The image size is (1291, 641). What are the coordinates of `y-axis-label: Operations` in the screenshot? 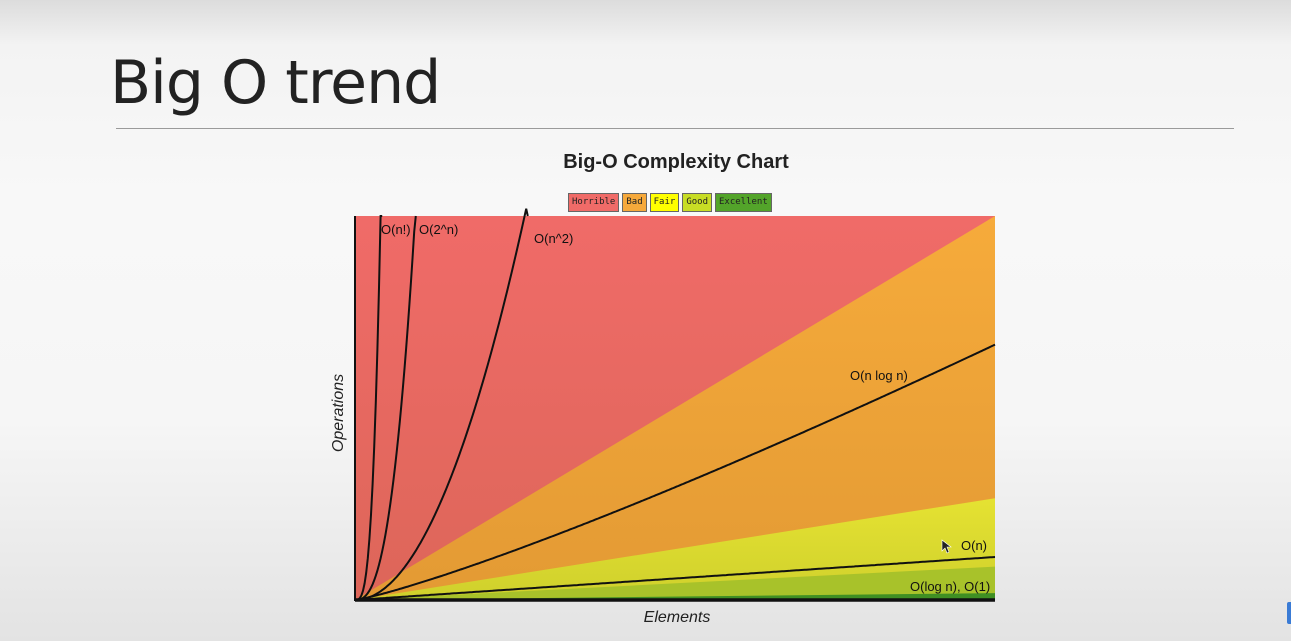 It's located at (338, 413).